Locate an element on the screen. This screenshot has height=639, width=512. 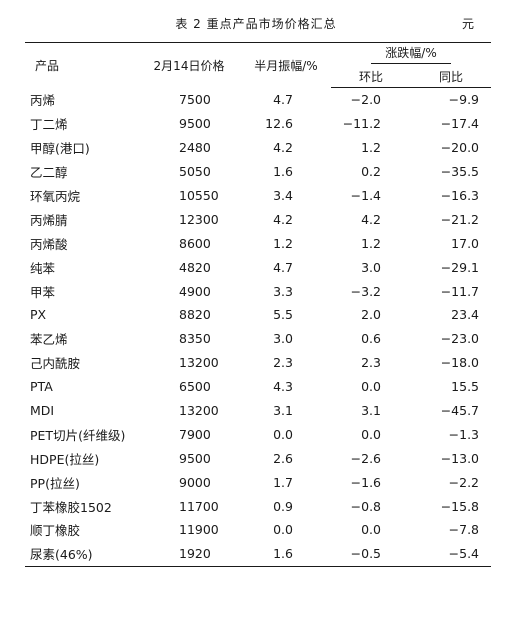
yoy-cell: −29.1 is located at coordinates (460, 267).